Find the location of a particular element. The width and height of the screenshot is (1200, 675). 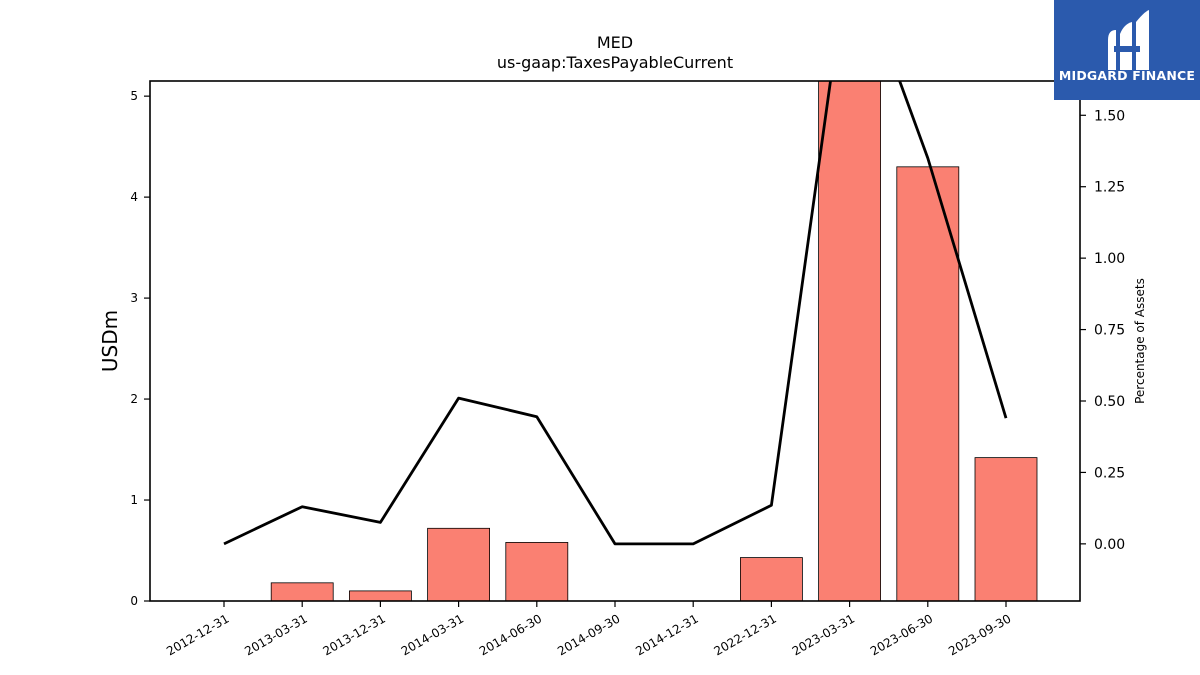

x-tick-label: 2013-03-31 is located at coordinates (275, 634).